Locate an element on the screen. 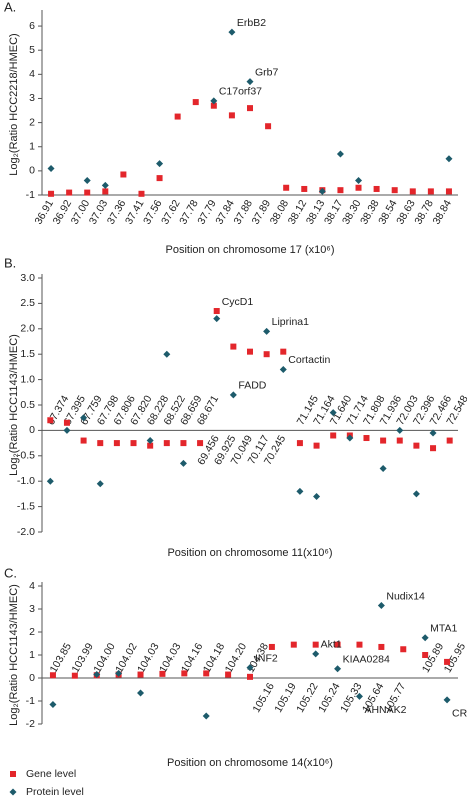 The width and height of the screenshot is (467, 800). x-axis-title: Position on chromosome 14(x10⁶) is located at coordinates (250, 763).